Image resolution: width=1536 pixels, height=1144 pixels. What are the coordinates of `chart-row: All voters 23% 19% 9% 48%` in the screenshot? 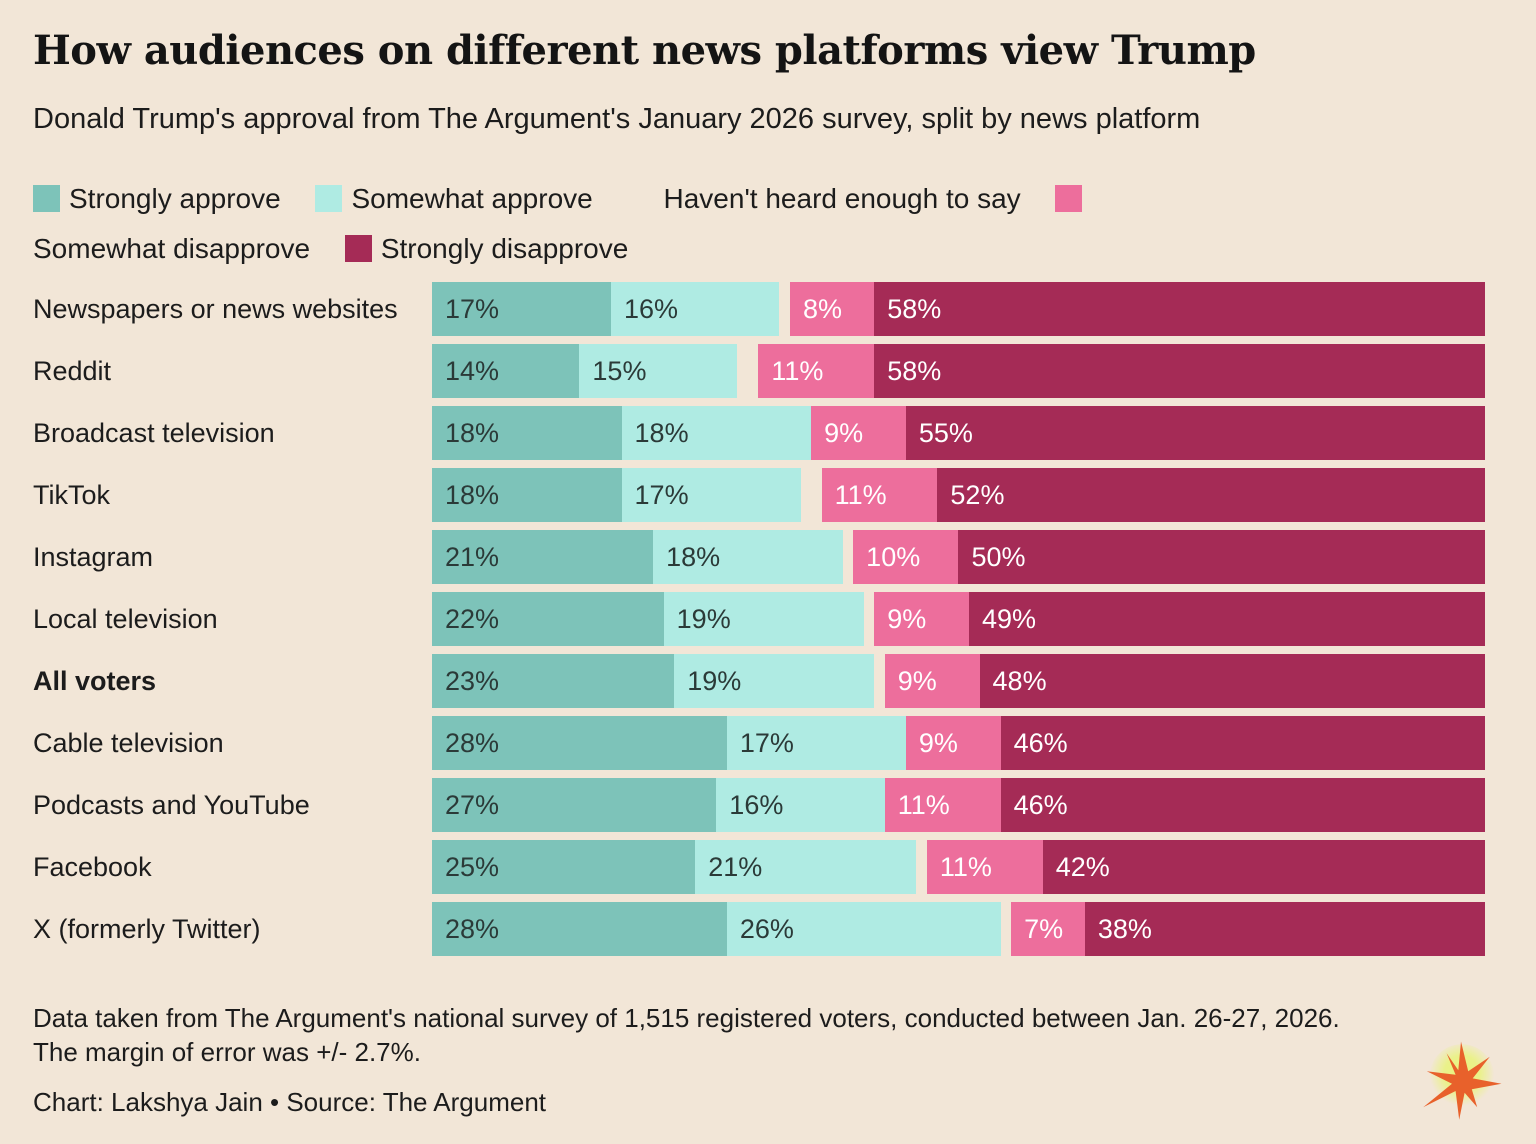 It's located at (759, 681).